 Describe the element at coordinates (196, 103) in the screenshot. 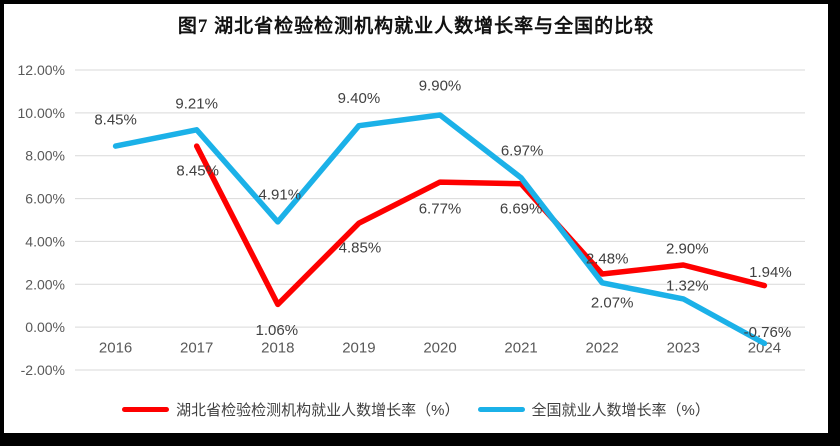

I see `data-label-national-2017: 9.21%` at that location.